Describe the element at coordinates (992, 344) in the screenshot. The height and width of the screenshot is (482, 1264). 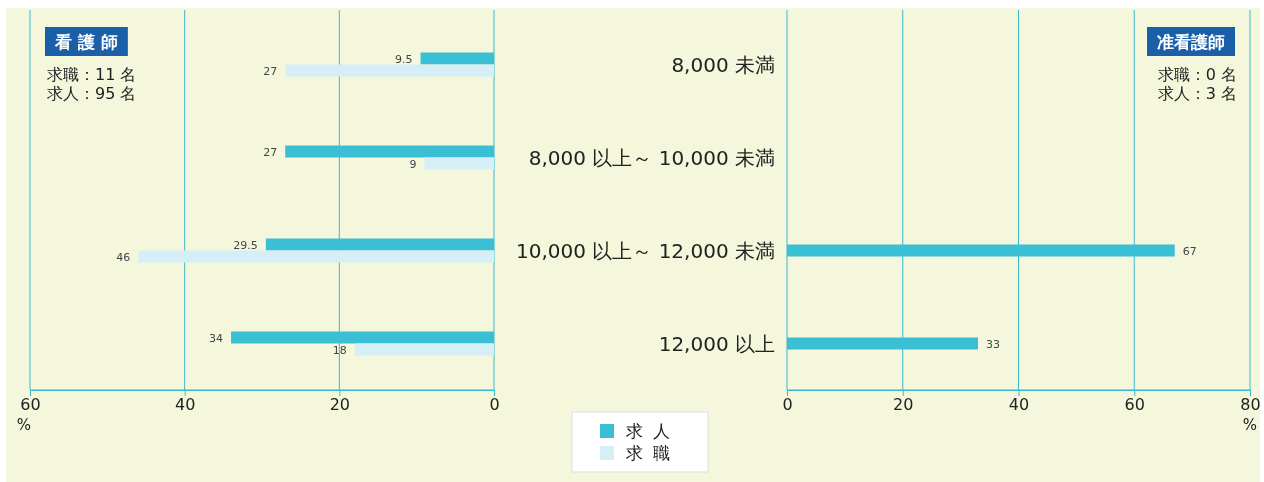
I see `data-label: 33` at that location.